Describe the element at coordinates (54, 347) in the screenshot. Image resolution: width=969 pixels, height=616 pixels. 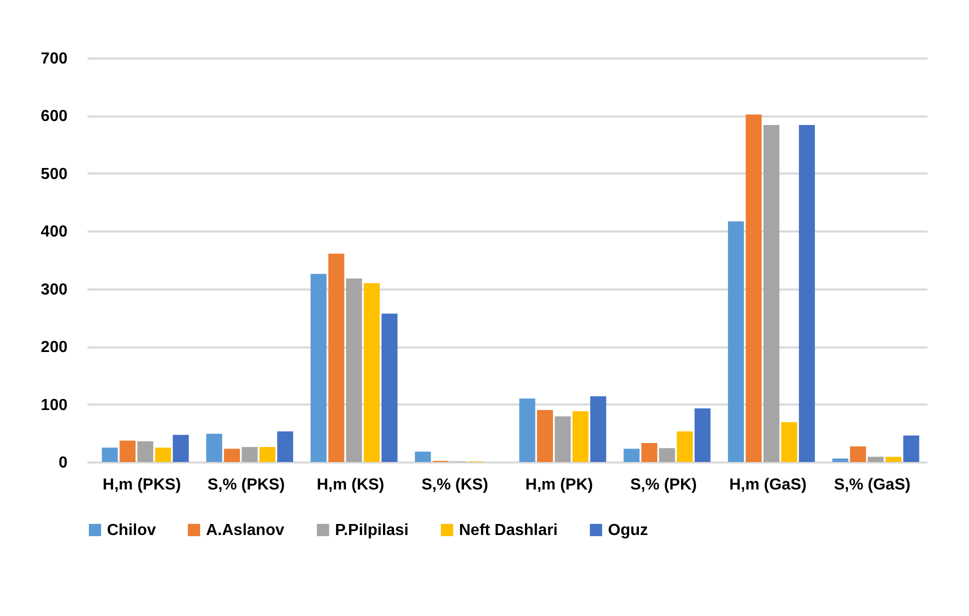
I see `y-tick-label: 200` at that location.